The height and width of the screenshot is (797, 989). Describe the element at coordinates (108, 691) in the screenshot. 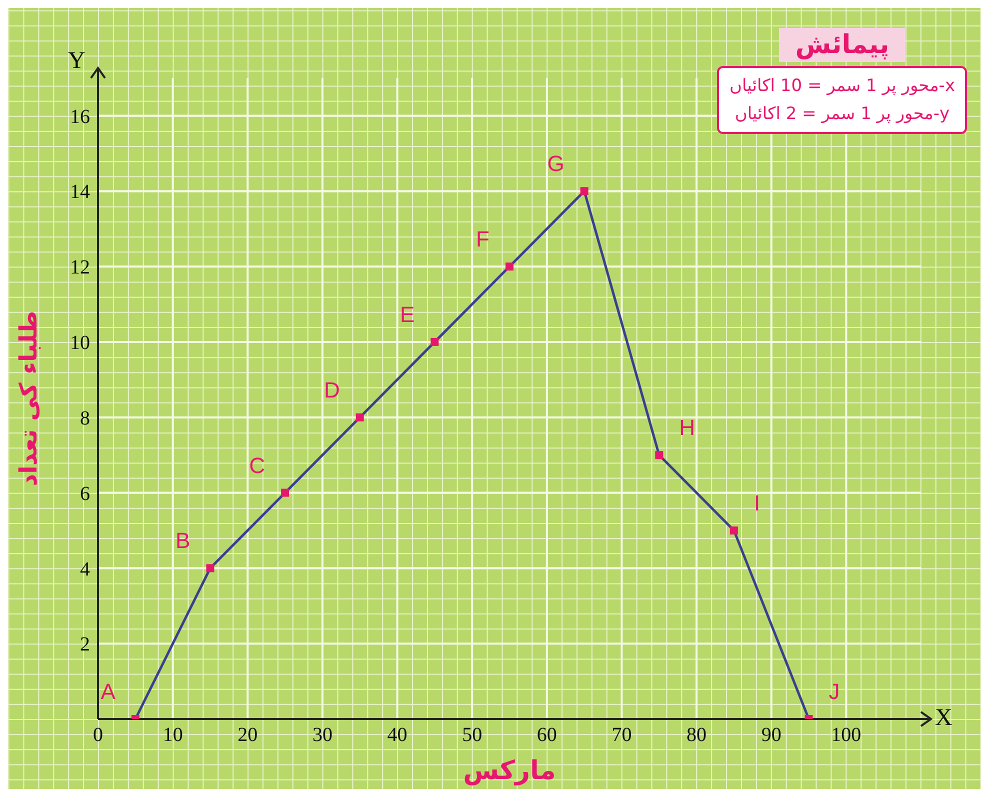

I see `annotation: A` at that location.